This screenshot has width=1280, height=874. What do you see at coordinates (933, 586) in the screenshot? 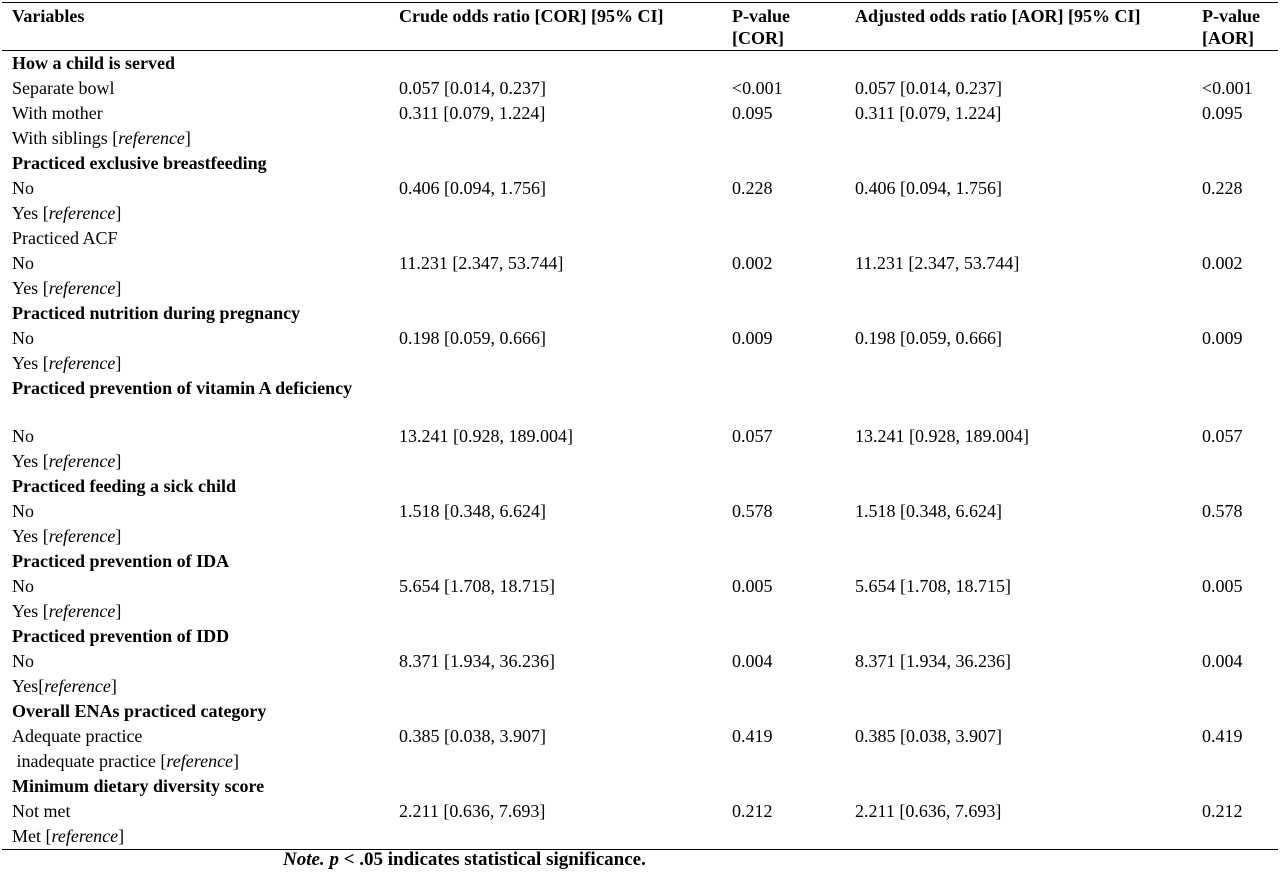
I see `aor-cell: 5.654 [1.708, 18.715]` at bounding box center [933, 586].